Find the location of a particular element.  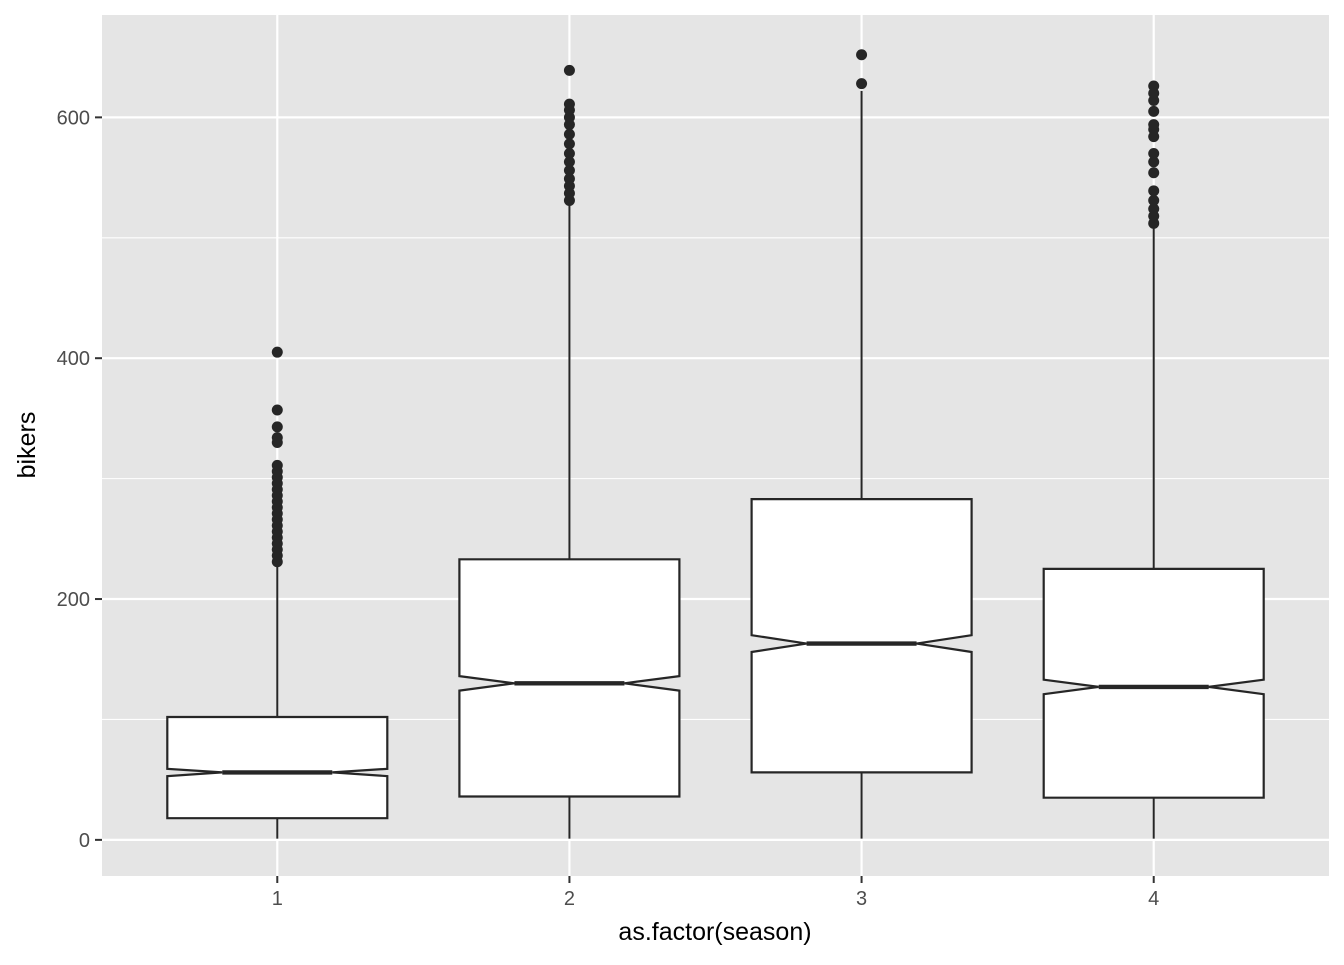

x-axis-title: as.factor(season) is located at coordinates (714, 932).